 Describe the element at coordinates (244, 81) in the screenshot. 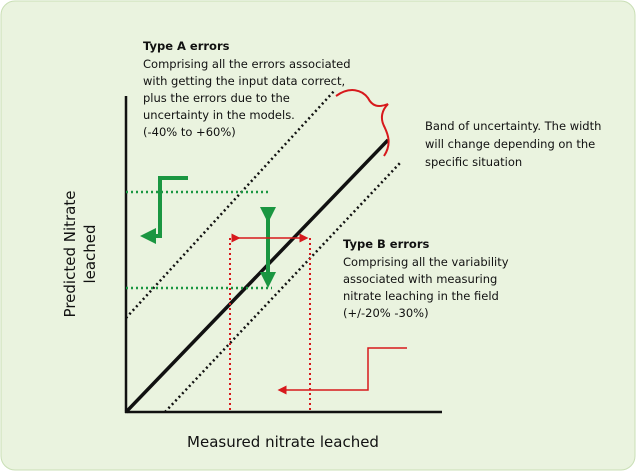

I see `type-a-text: with getting the input data correct,` at that location.